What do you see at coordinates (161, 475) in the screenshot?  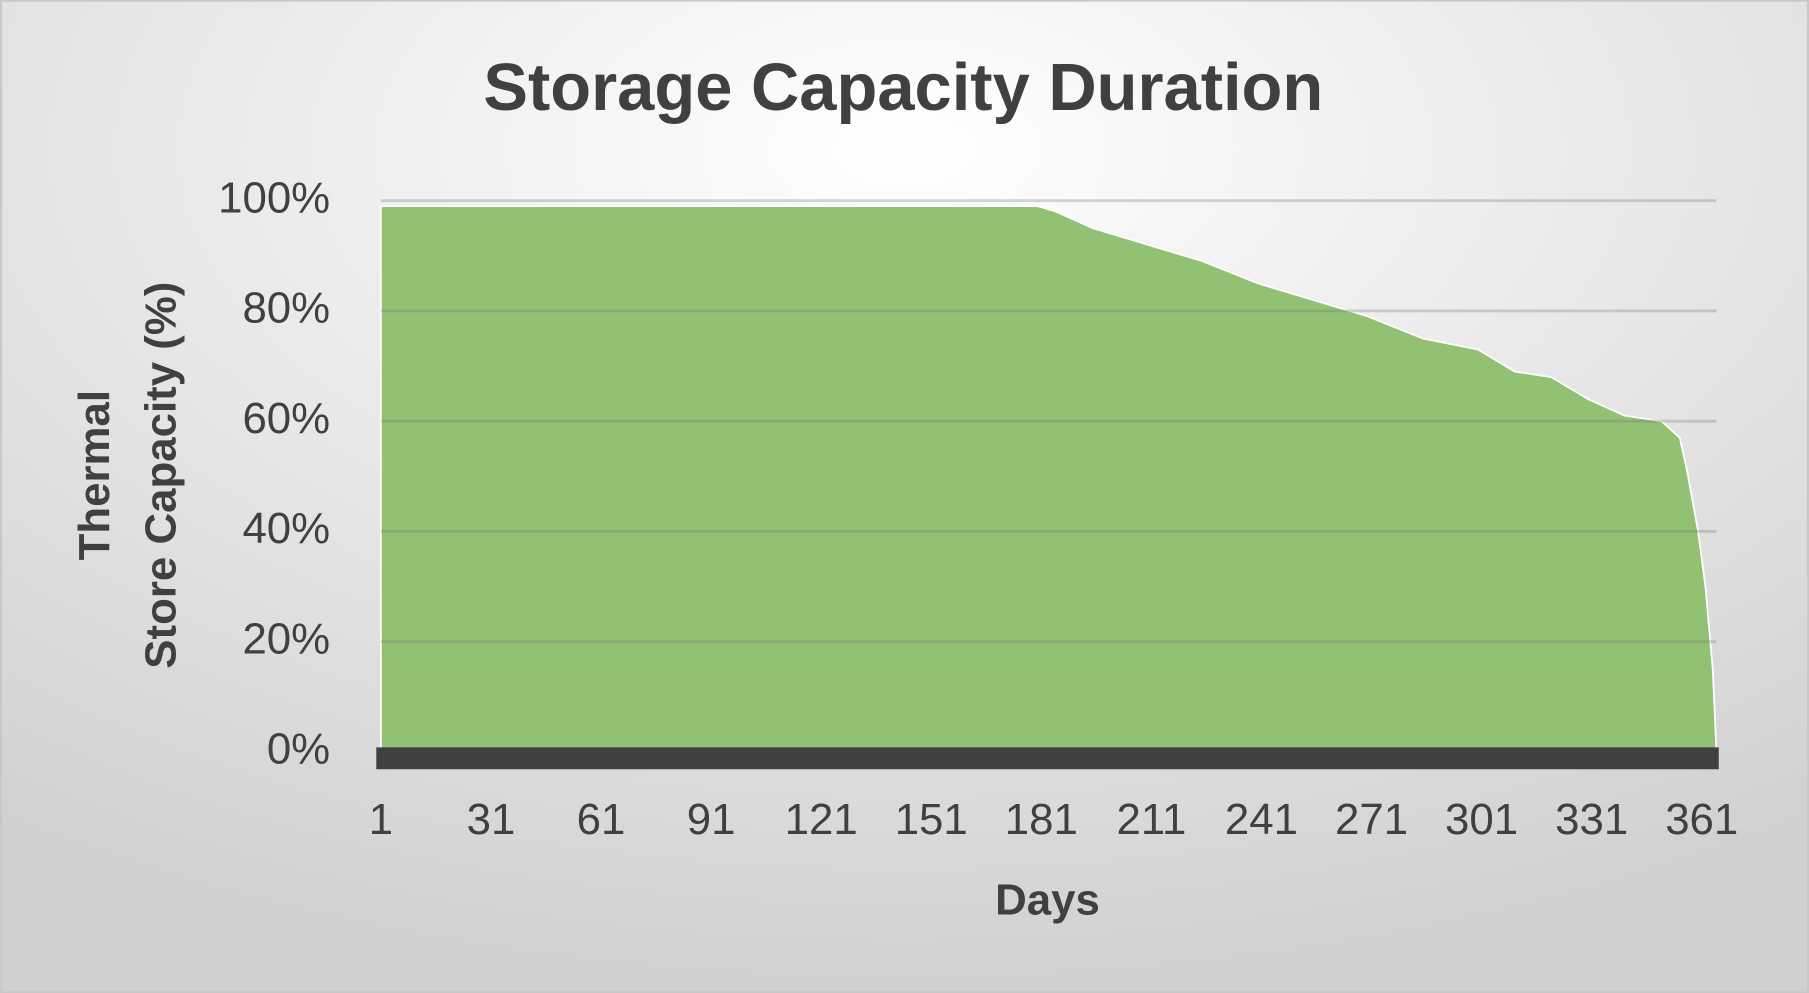 I see `y-axis-title: Store Capacity (%)` at bounding box center [161, 475].